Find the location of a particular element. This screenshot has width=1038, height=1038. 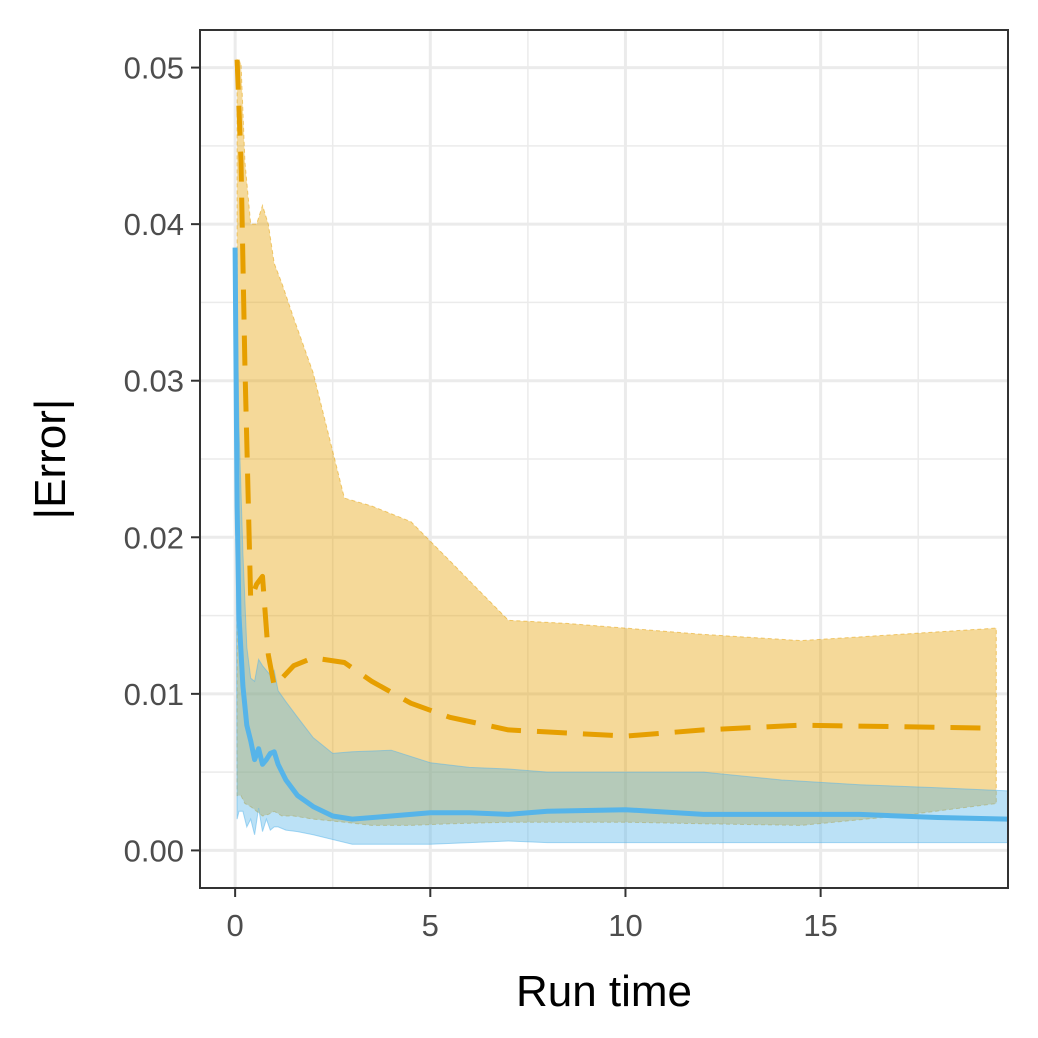

x-axis: 0 5 10 15 is located at coordinates (532, 915).